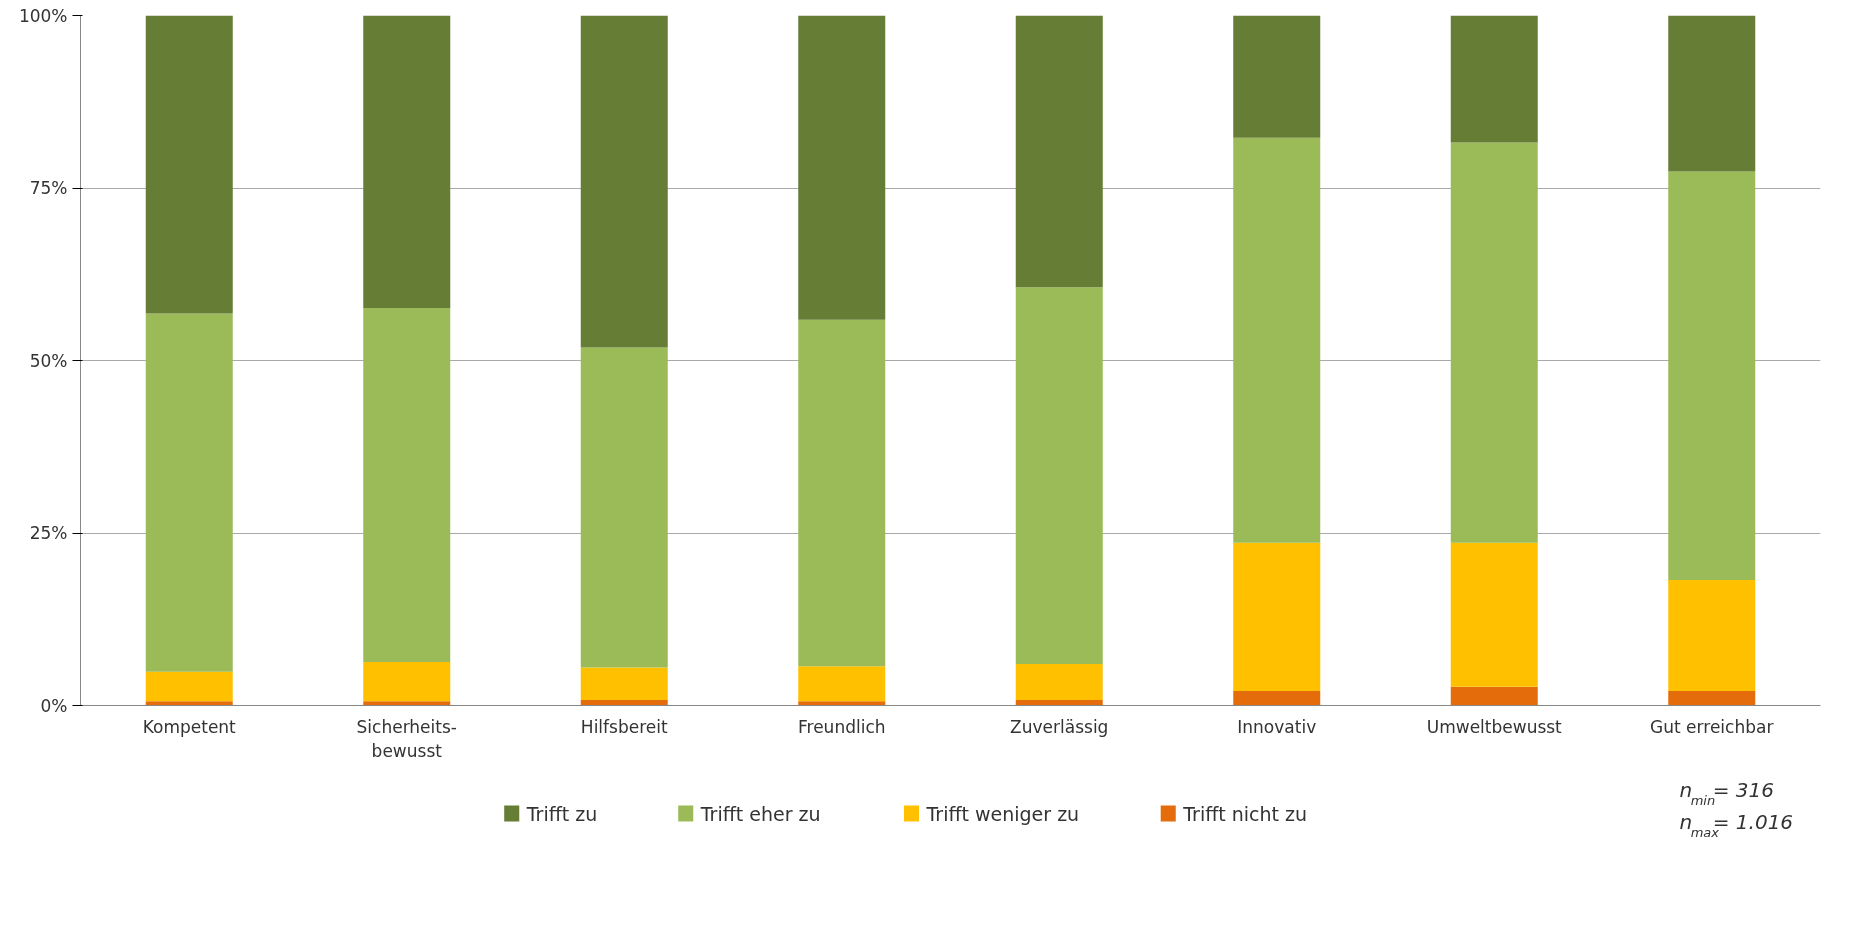 The width and height of the screenshot is (1869, 939). What do you see at coordinates (54, 705) in the screenshot?
I see `y-tick-label: 0%` at bounding box center [54, 705].